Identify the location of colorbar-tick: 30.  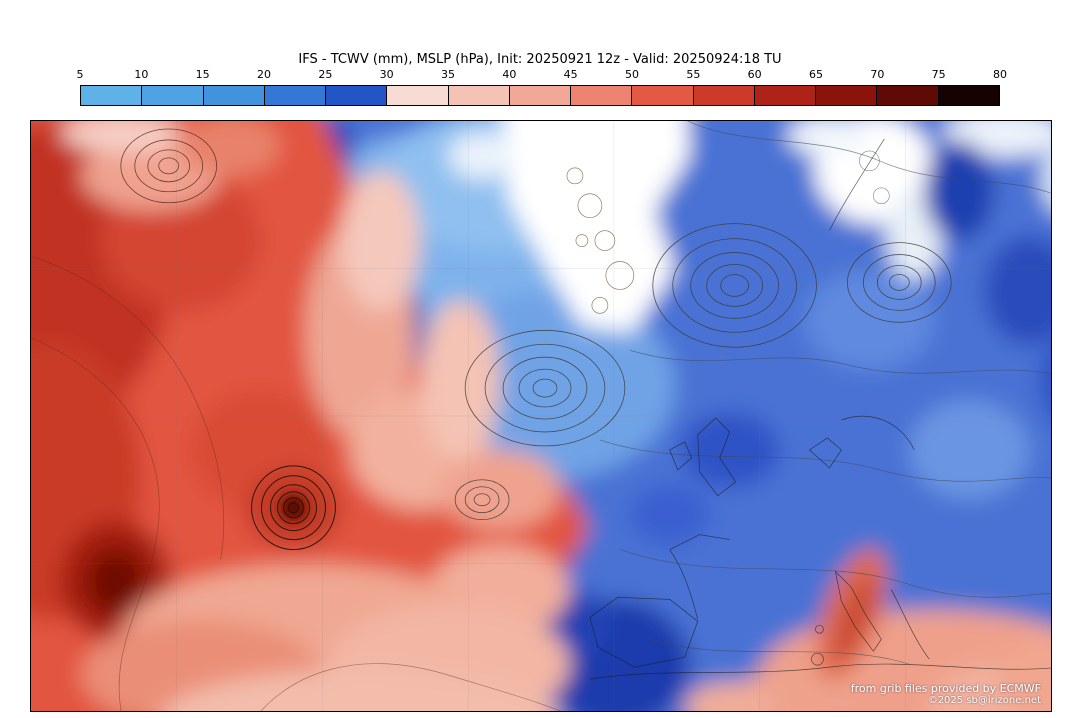
(386, 74).